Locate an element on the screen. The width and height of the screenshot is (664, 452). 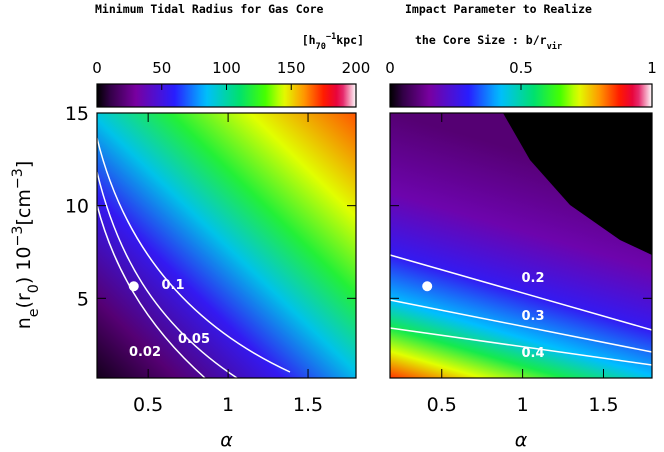
label-part: [h is located at coordinates (309, 40).